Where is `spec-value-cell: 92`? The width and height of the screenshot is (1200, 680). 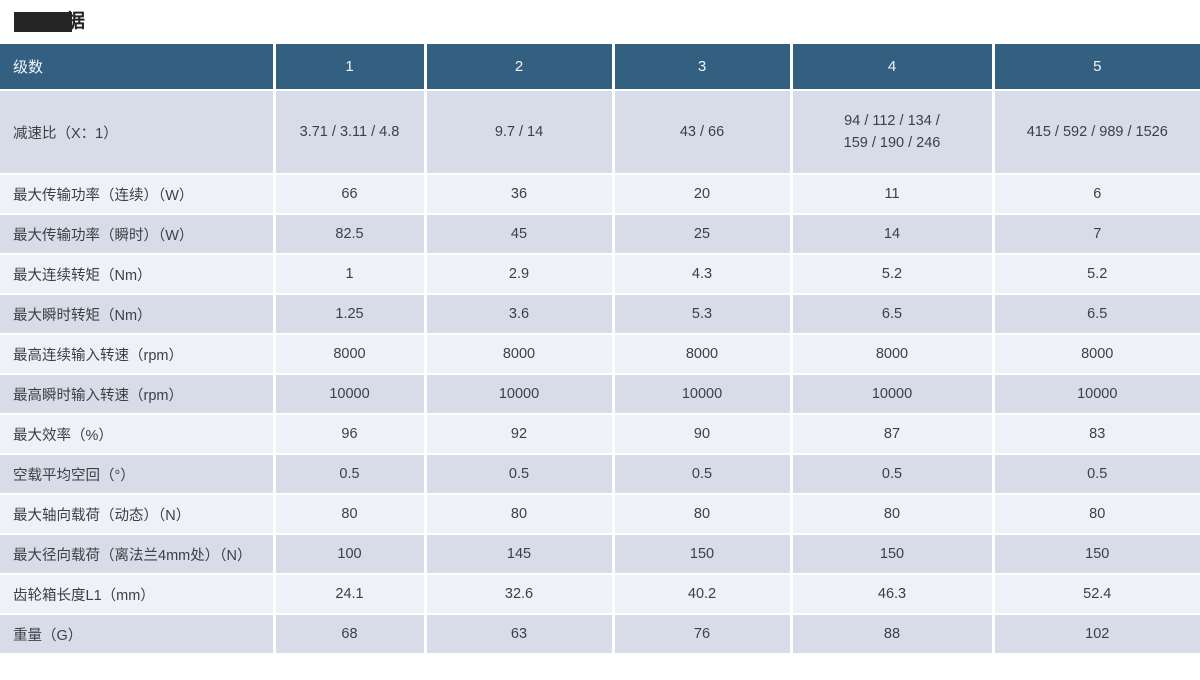
spec-value-cell: 92 is located at coordinates (520, 434).